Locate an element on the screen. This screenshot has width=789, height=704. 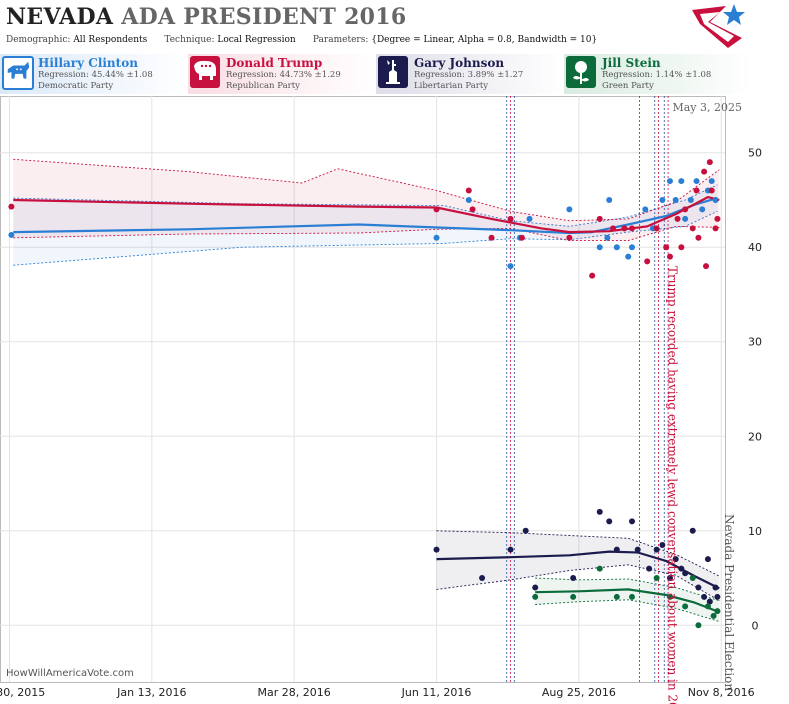
band-upper-johnson is located at coordinates (578, 553).